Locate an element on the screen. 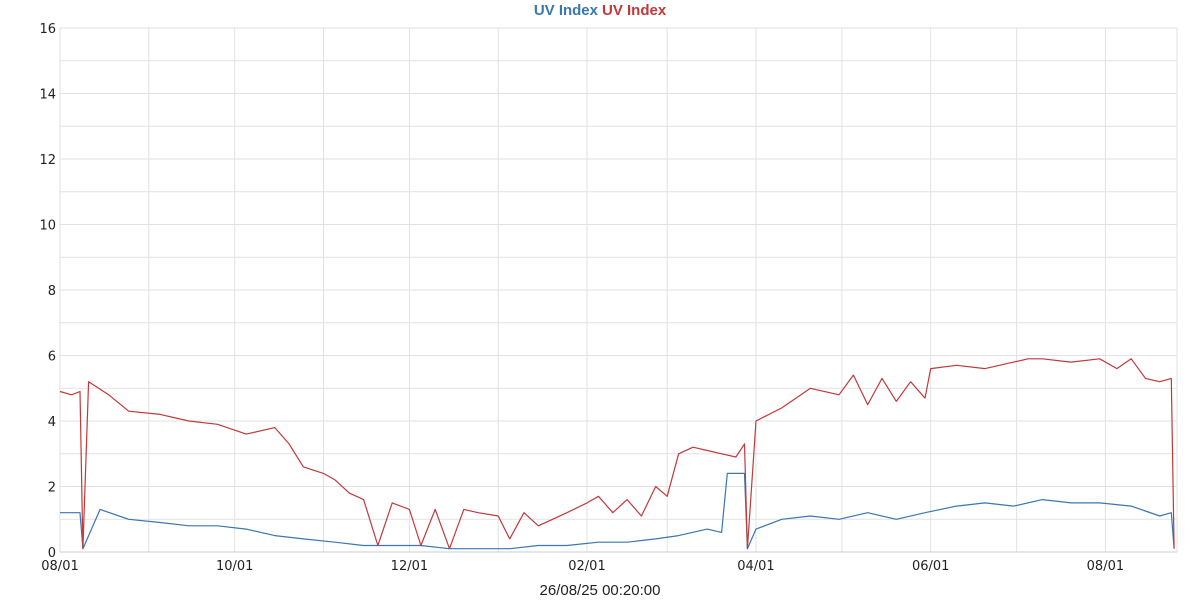 Image resolution: width=1200 pixels, height=600 pixels. y-tick-label: 0 is located at coordinates (52, 553).